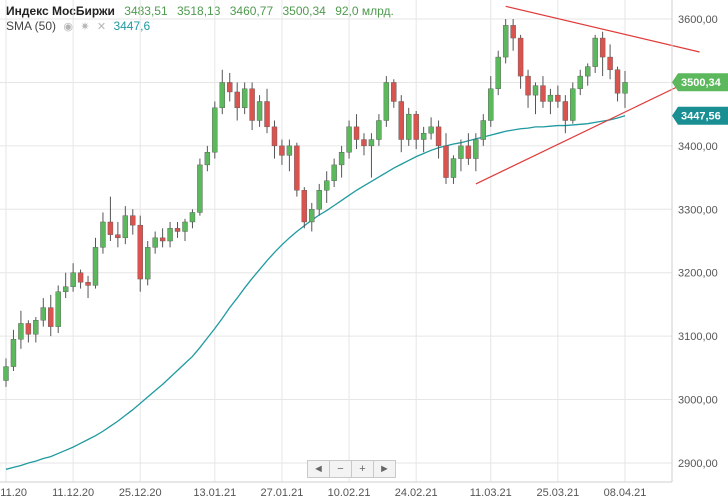 The height and width of the screenshot is (500, 728). I want to click on x-tick-label: 11.03.21, so click(491, 493).